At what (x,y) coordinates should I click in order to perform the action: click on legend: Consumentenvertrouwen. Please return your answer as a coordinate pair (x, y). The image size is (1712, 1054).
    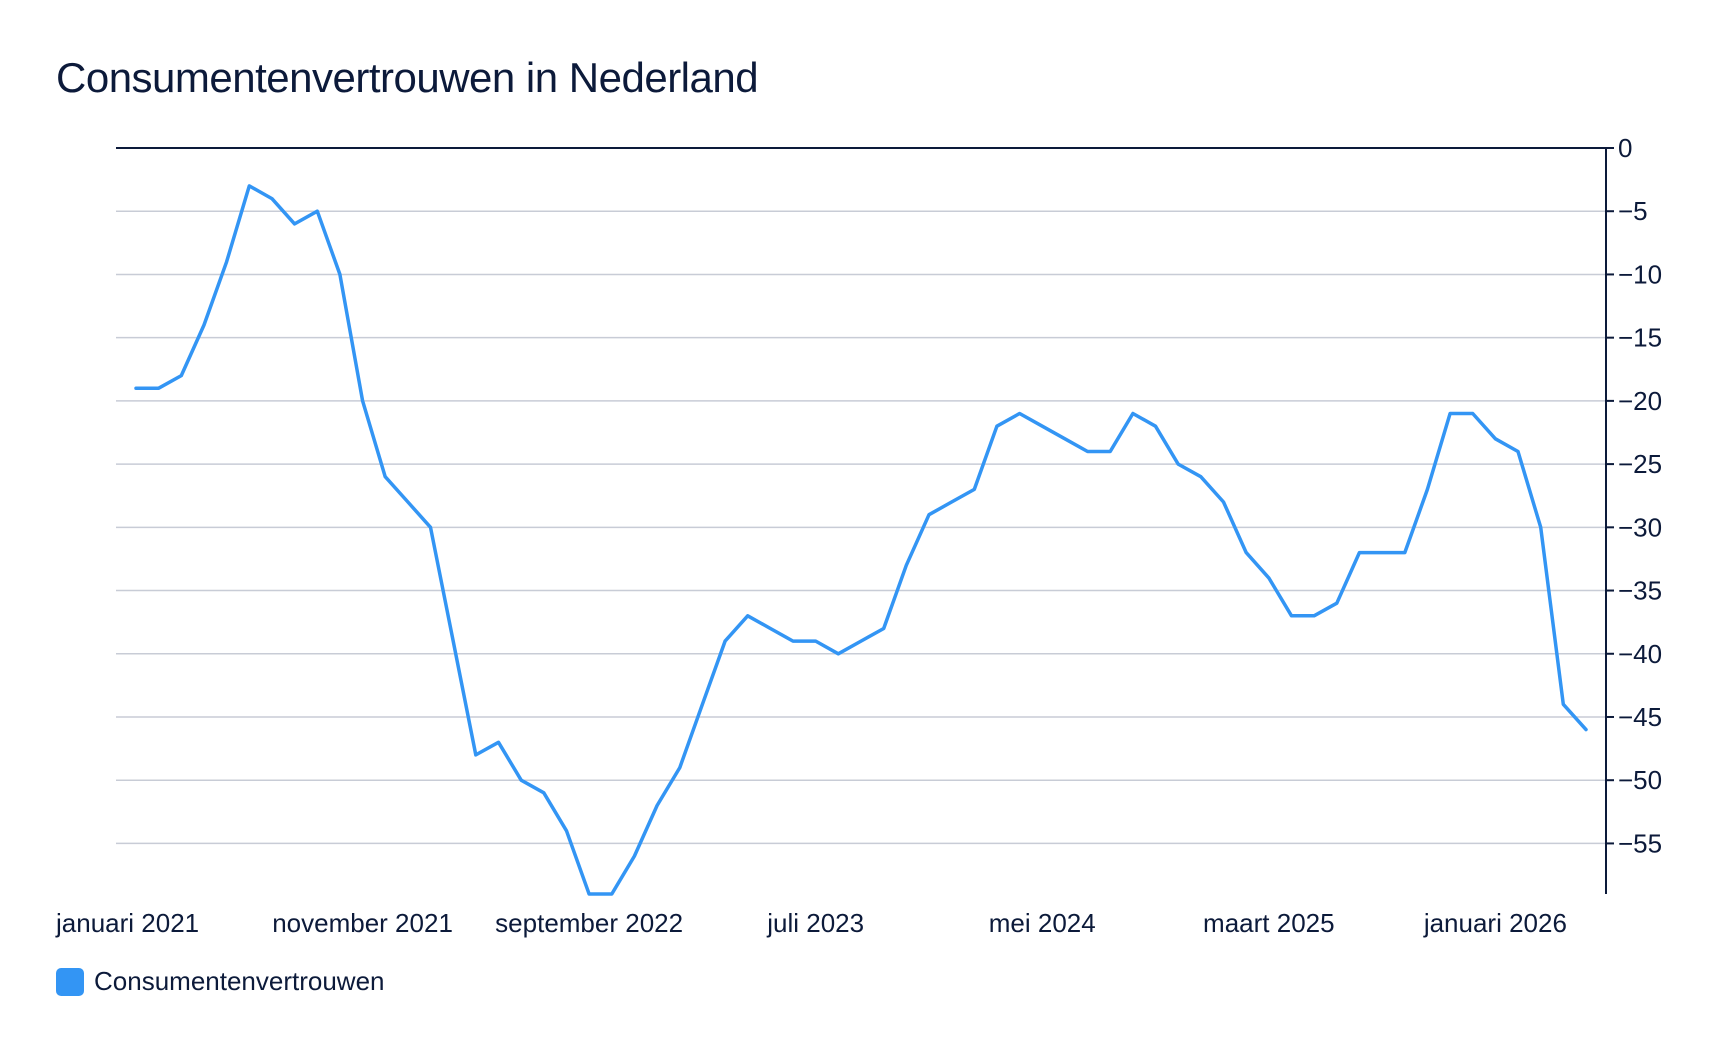
    Looking at the image, I should click on (220, 981).